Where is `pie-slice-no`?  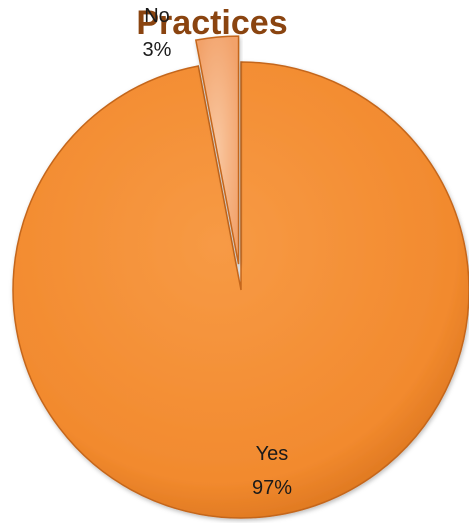 pie-slice-no is located at coordinates (217, 150).